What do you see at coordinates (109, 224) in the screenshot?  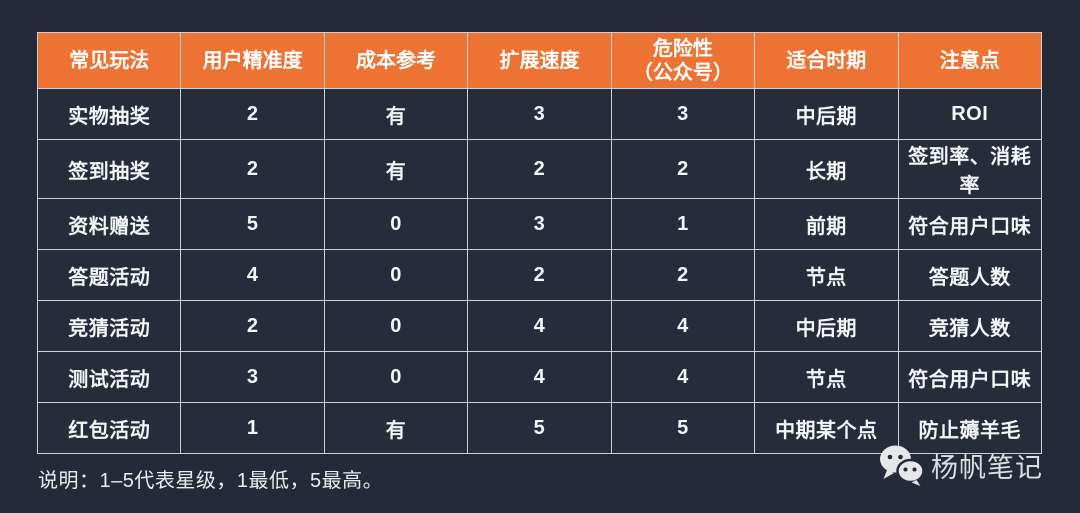 I see `row-label: 资料赠送` at bounding box center [109, 224].